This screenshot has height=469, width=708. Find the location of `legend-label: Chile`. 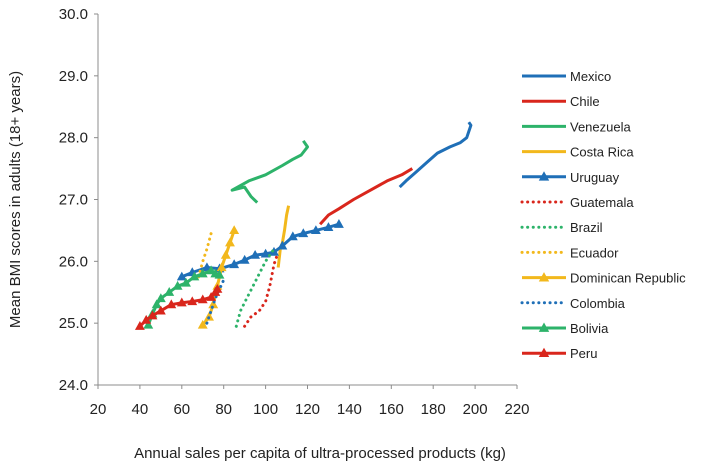

legend-label: Chile is located at coordinates (585, 101).